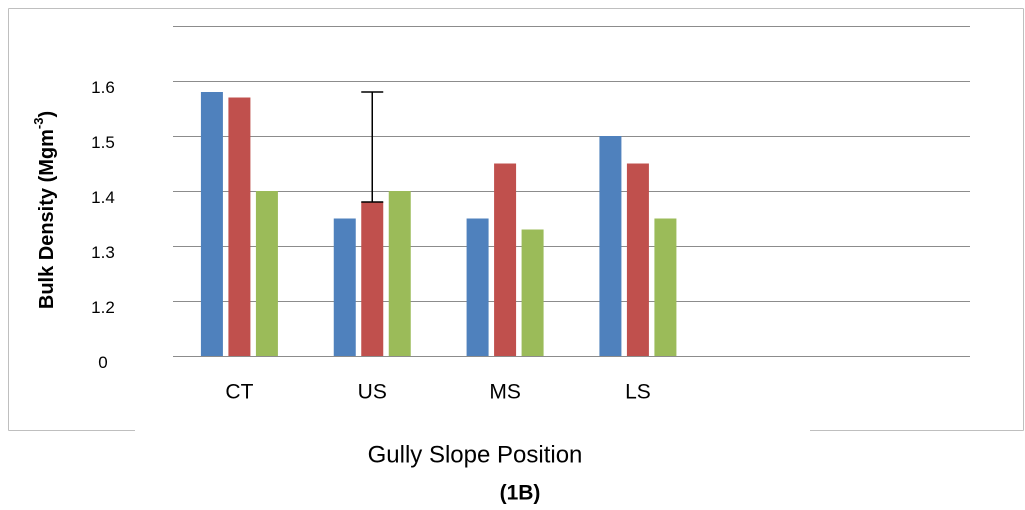 The image size is (1025, 510). I want to click on y-axis-title: Bulk Density (Mgm-3), so click(44, 210).